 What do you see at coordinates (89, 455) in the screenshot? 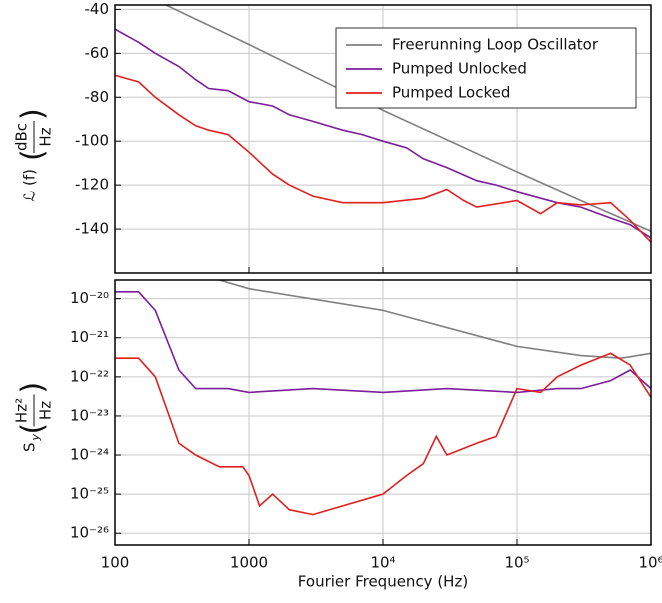
I see `y-tick-label: 10⁻²⁴` at bounding box center [89, 455].